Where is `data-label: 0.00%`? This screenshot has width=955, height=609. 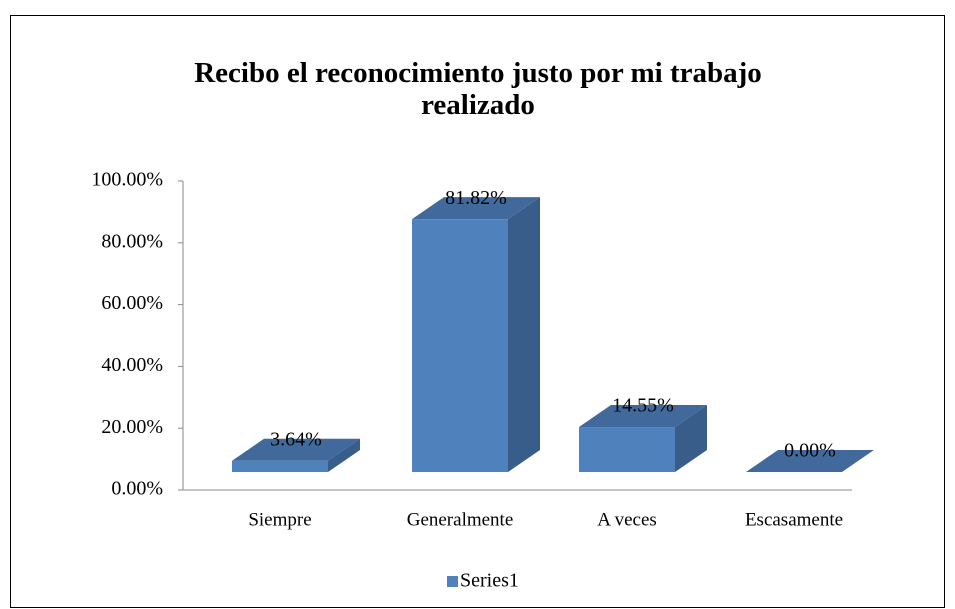
data-label: 0.00% is located at coordinates (810, 451).